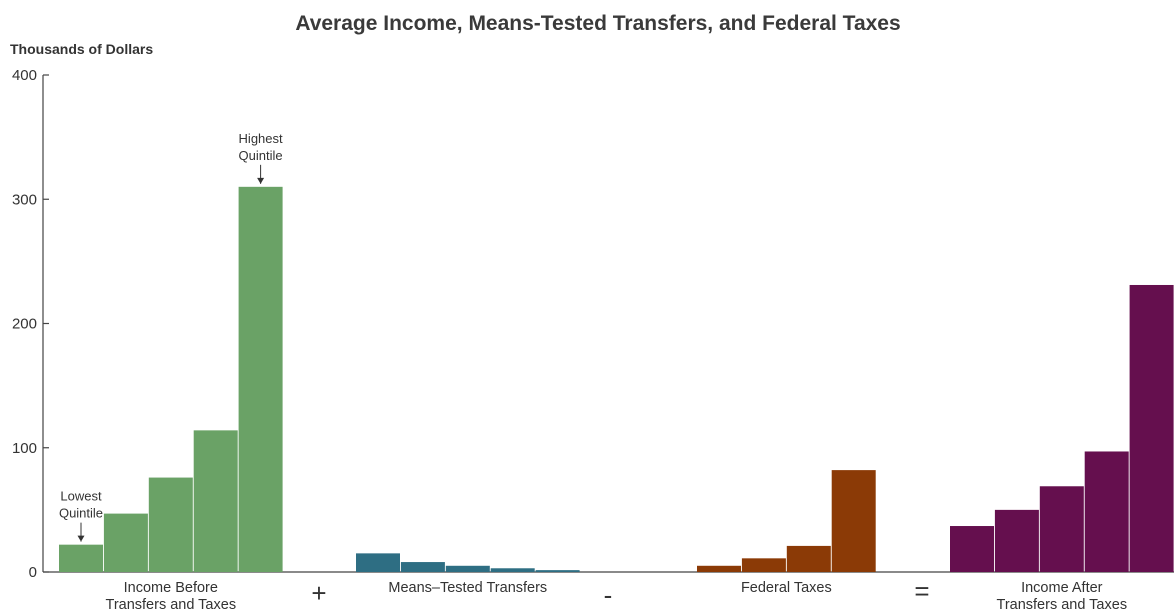  What do you see at coordinates (81, 49) in the screenshot?
I see `y-axis-label: Thousands of Dollars` at bounding box center [81, 49].